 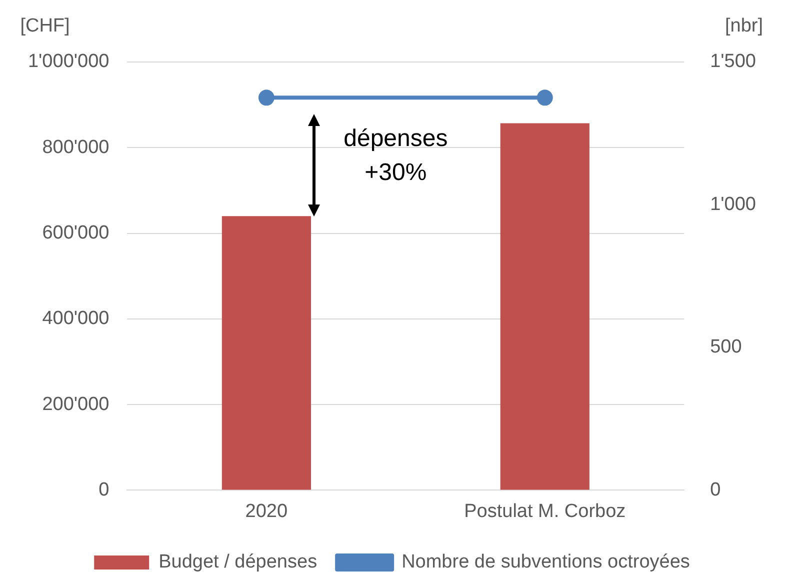 What do you see at coordinates (733, 204) in the screenshot?
I see `y2-tick-label: 1'000` at bounding box center [733, 204].